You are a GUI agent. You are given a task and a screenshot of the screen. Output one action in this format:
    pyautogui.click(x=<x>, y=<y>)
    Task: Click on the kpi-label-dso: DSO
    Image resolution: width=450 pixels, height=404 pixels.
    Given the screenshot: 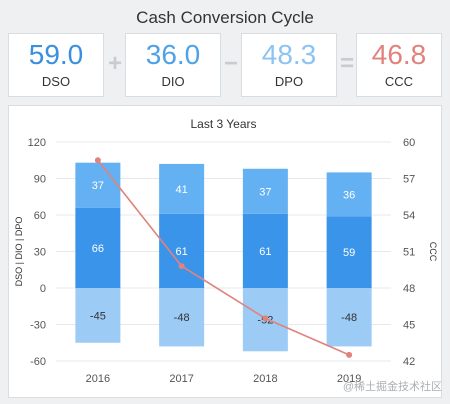 What is the action you would take?
    pyautogui.click(x=56, y=81)
    